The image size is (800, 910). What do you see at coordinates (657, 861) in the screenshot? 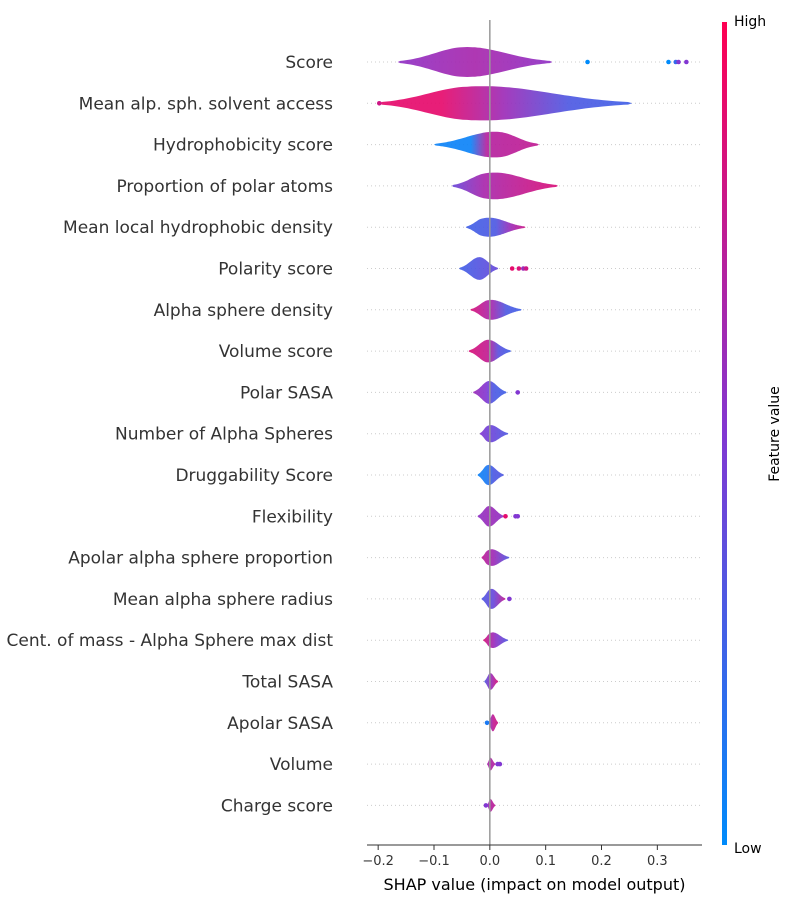
I see `x-tick-label: 0.3` at bounding box center [657, 861].